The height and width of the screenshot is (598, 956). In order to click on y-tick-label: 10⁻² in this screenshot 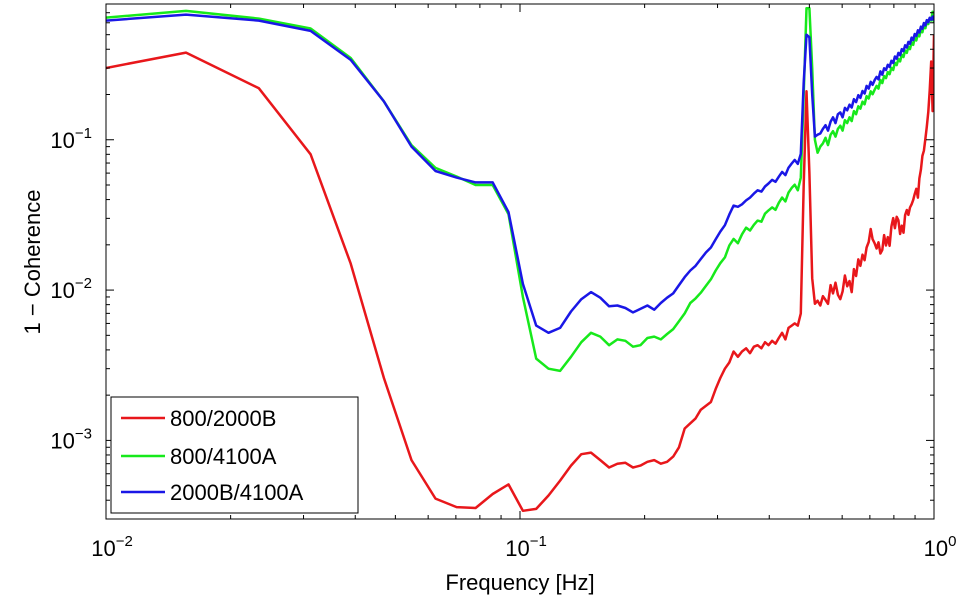, I will do `click(71, 289)`.